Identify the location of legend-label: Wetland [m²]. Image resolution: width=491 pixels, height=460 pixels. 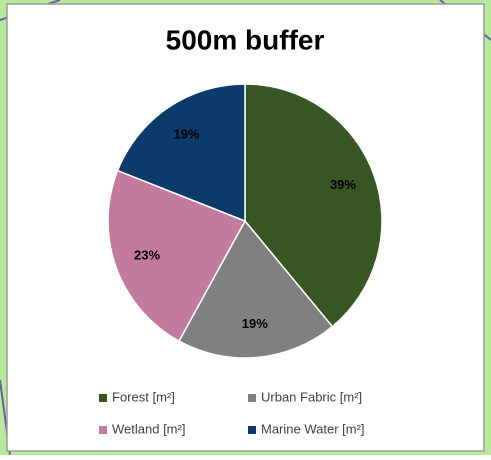
(148, 428).